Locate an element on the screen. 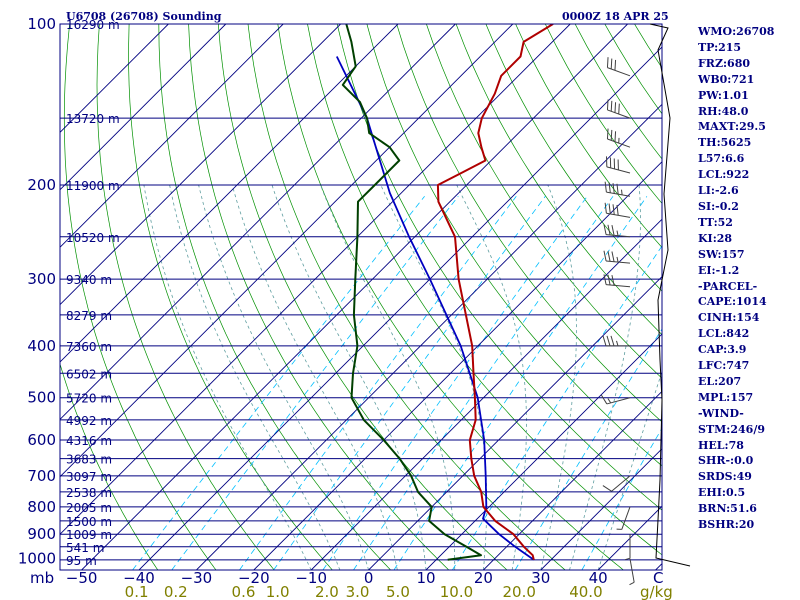  height-label: 13720 m is located at coordinates (93, 119).